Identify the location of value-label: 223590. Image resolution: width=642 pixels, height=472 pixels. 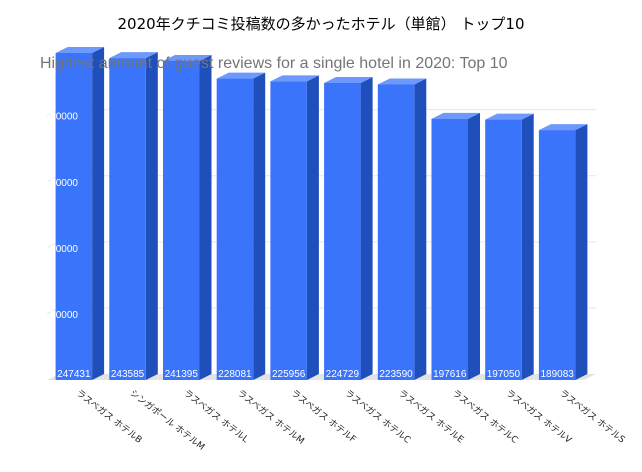
(396, 374).